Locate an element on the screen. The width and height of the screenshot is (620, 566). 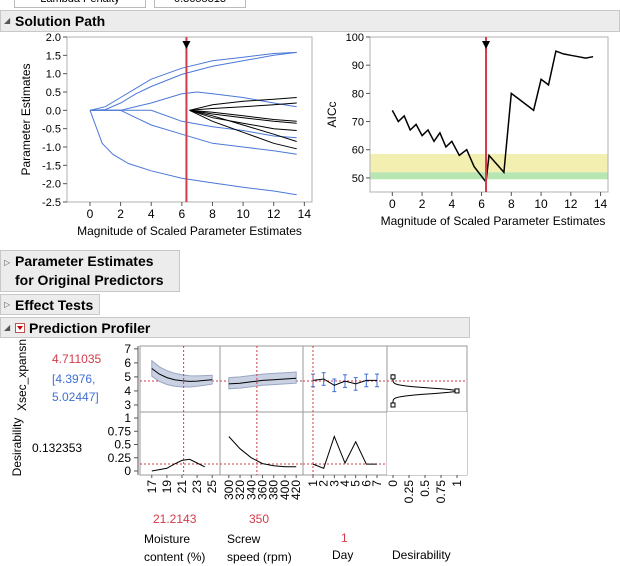
desirability-handle-low is located at coordinates (393, 405).